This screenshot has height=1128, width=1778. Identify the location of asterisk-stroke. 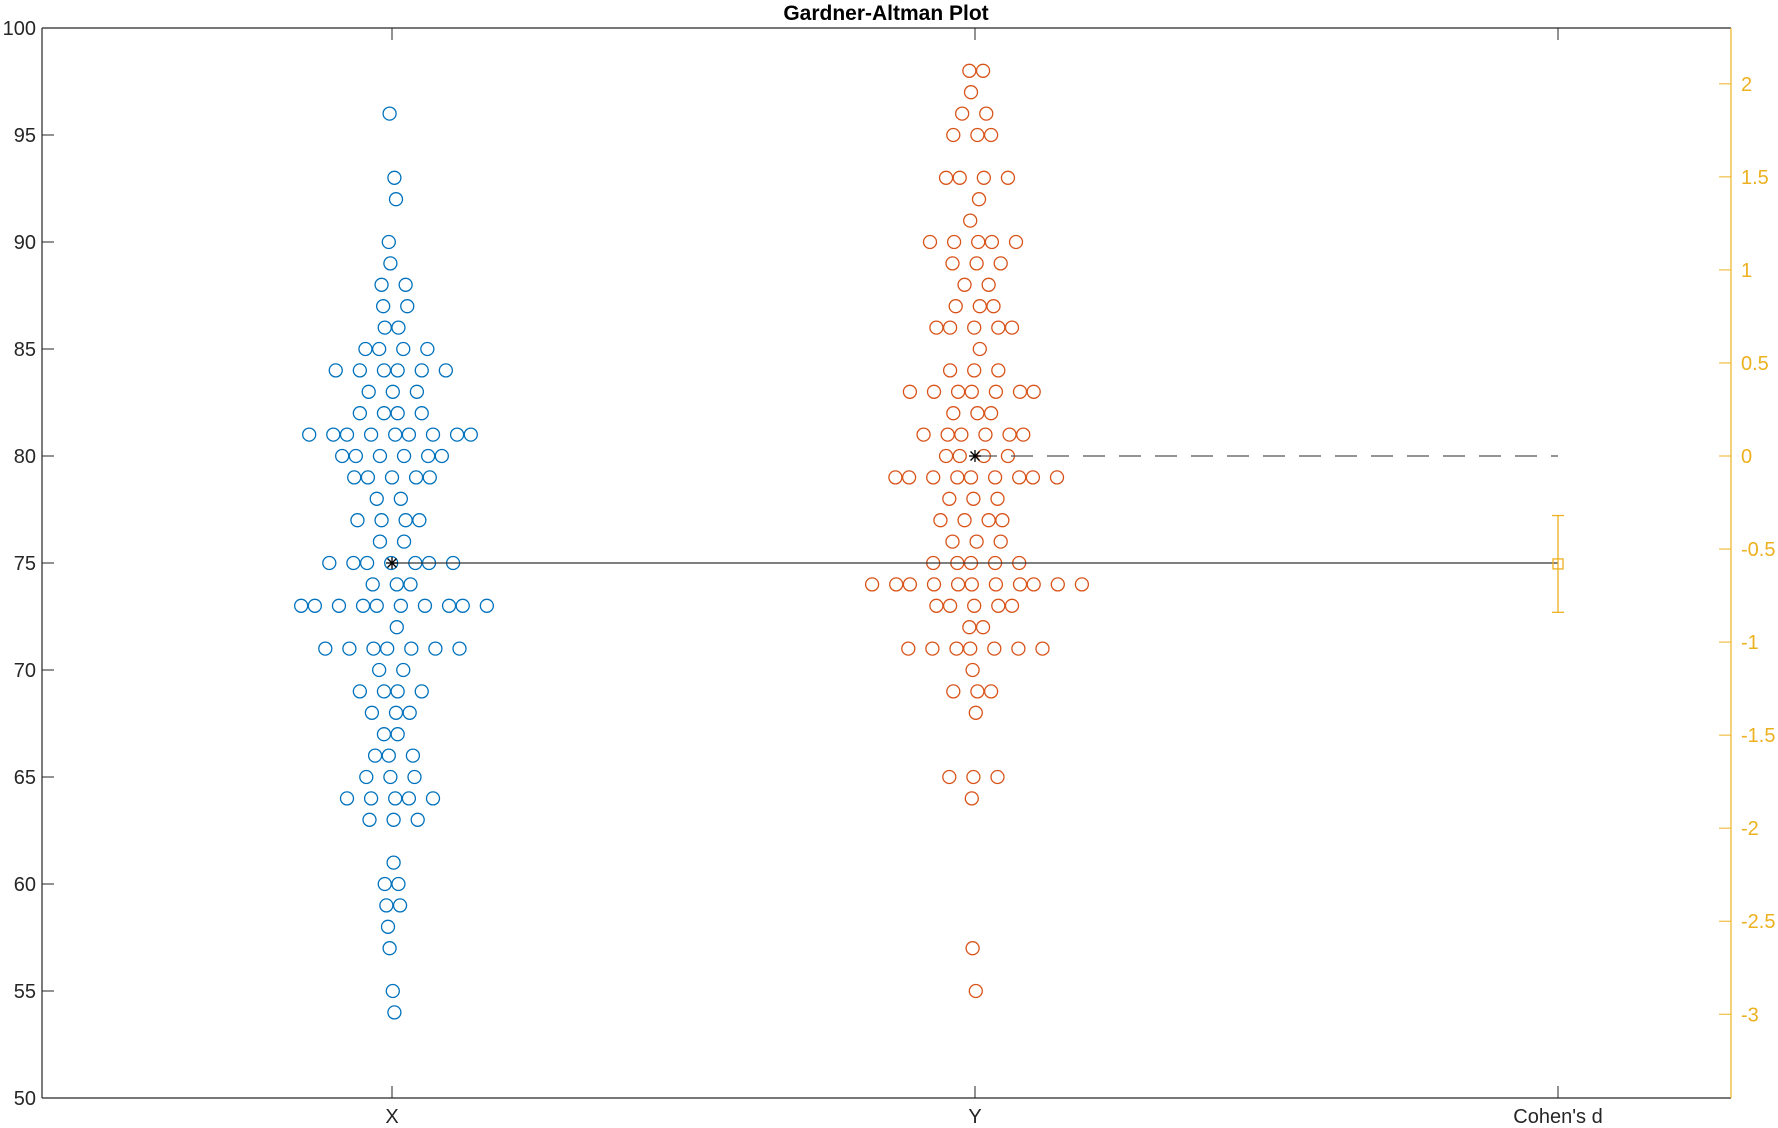
(975, 456).